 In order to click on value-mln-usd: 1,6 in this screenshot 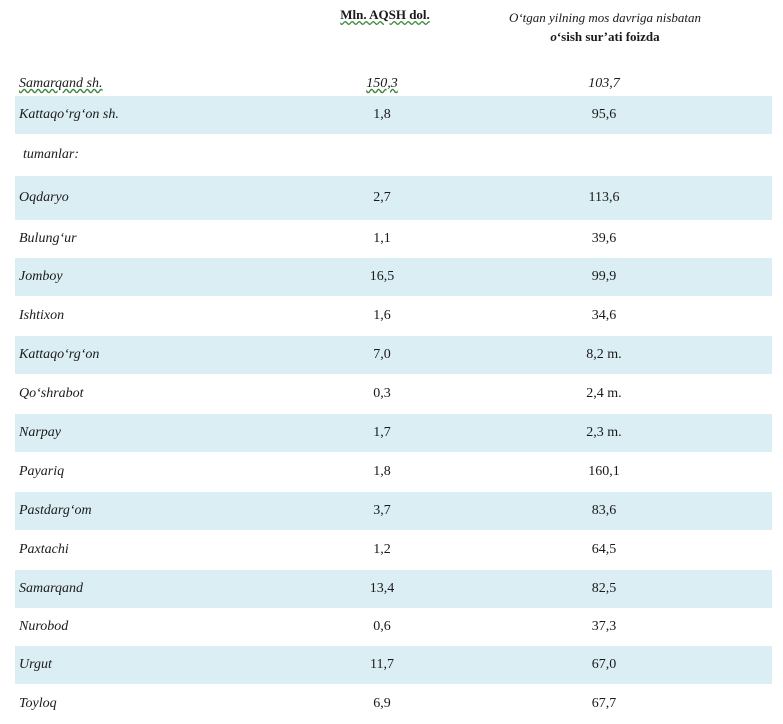, I will do `click(382, 315)`.